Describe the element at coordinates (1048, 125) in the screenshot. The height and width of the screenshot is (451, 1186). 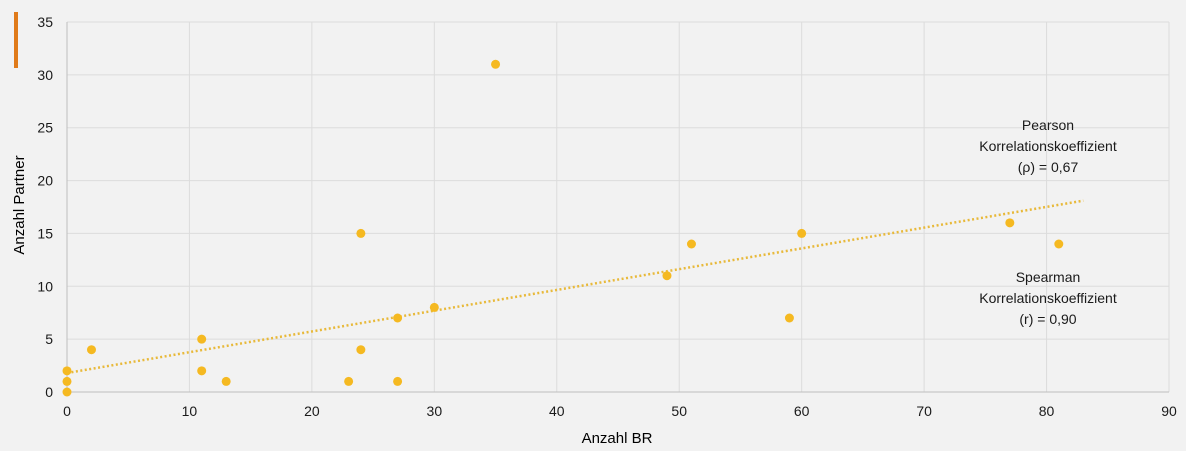
I see `pearson-annotation-line: Pearson` at that location.